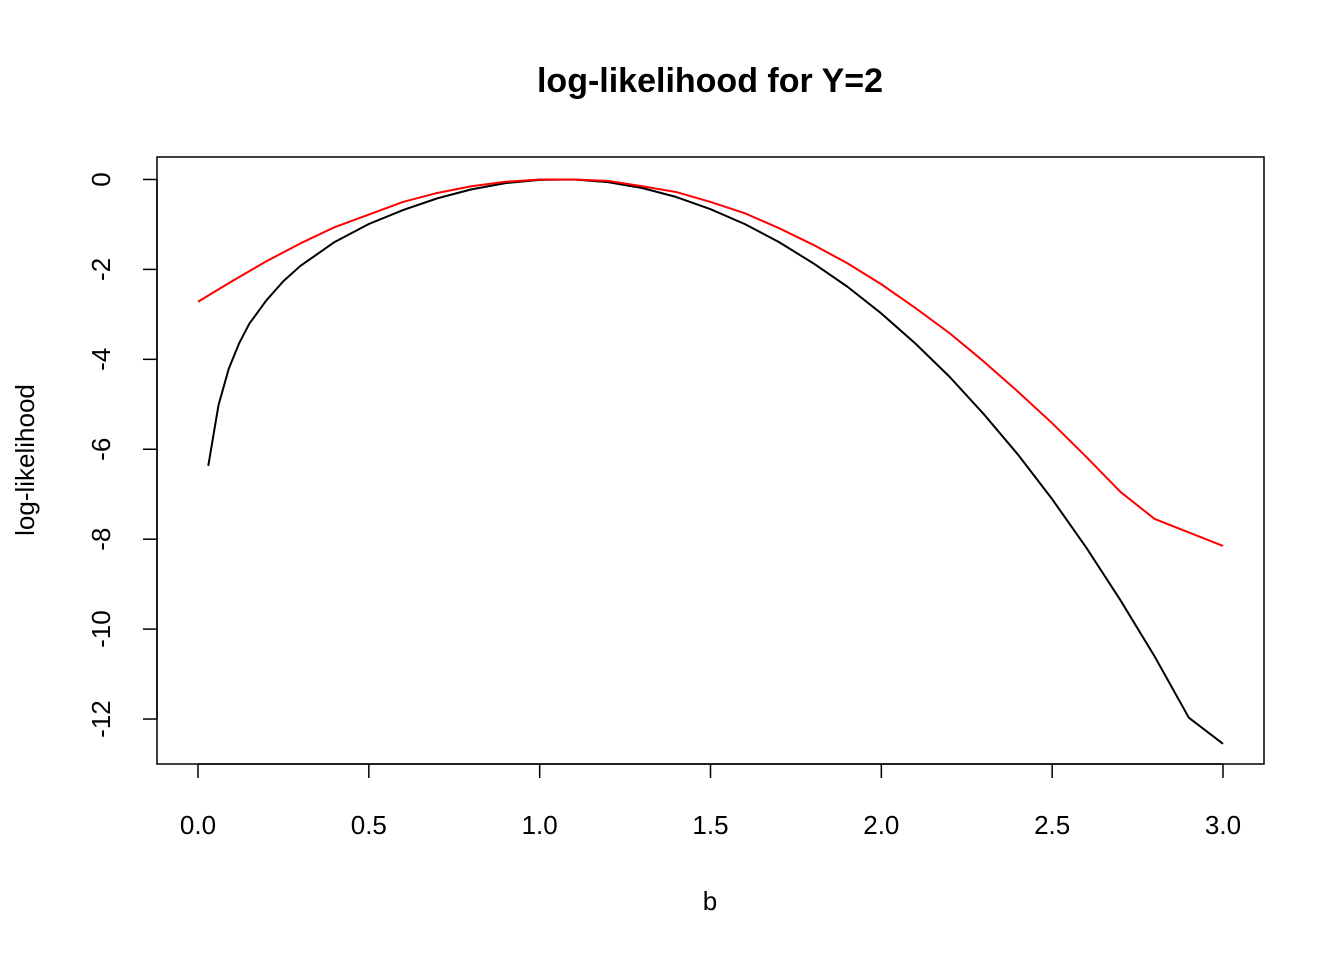  What do you see at coordinates (101, 269) in the screenshot?
I see `y-tick-label: -2` at bounding box center [101, 269].